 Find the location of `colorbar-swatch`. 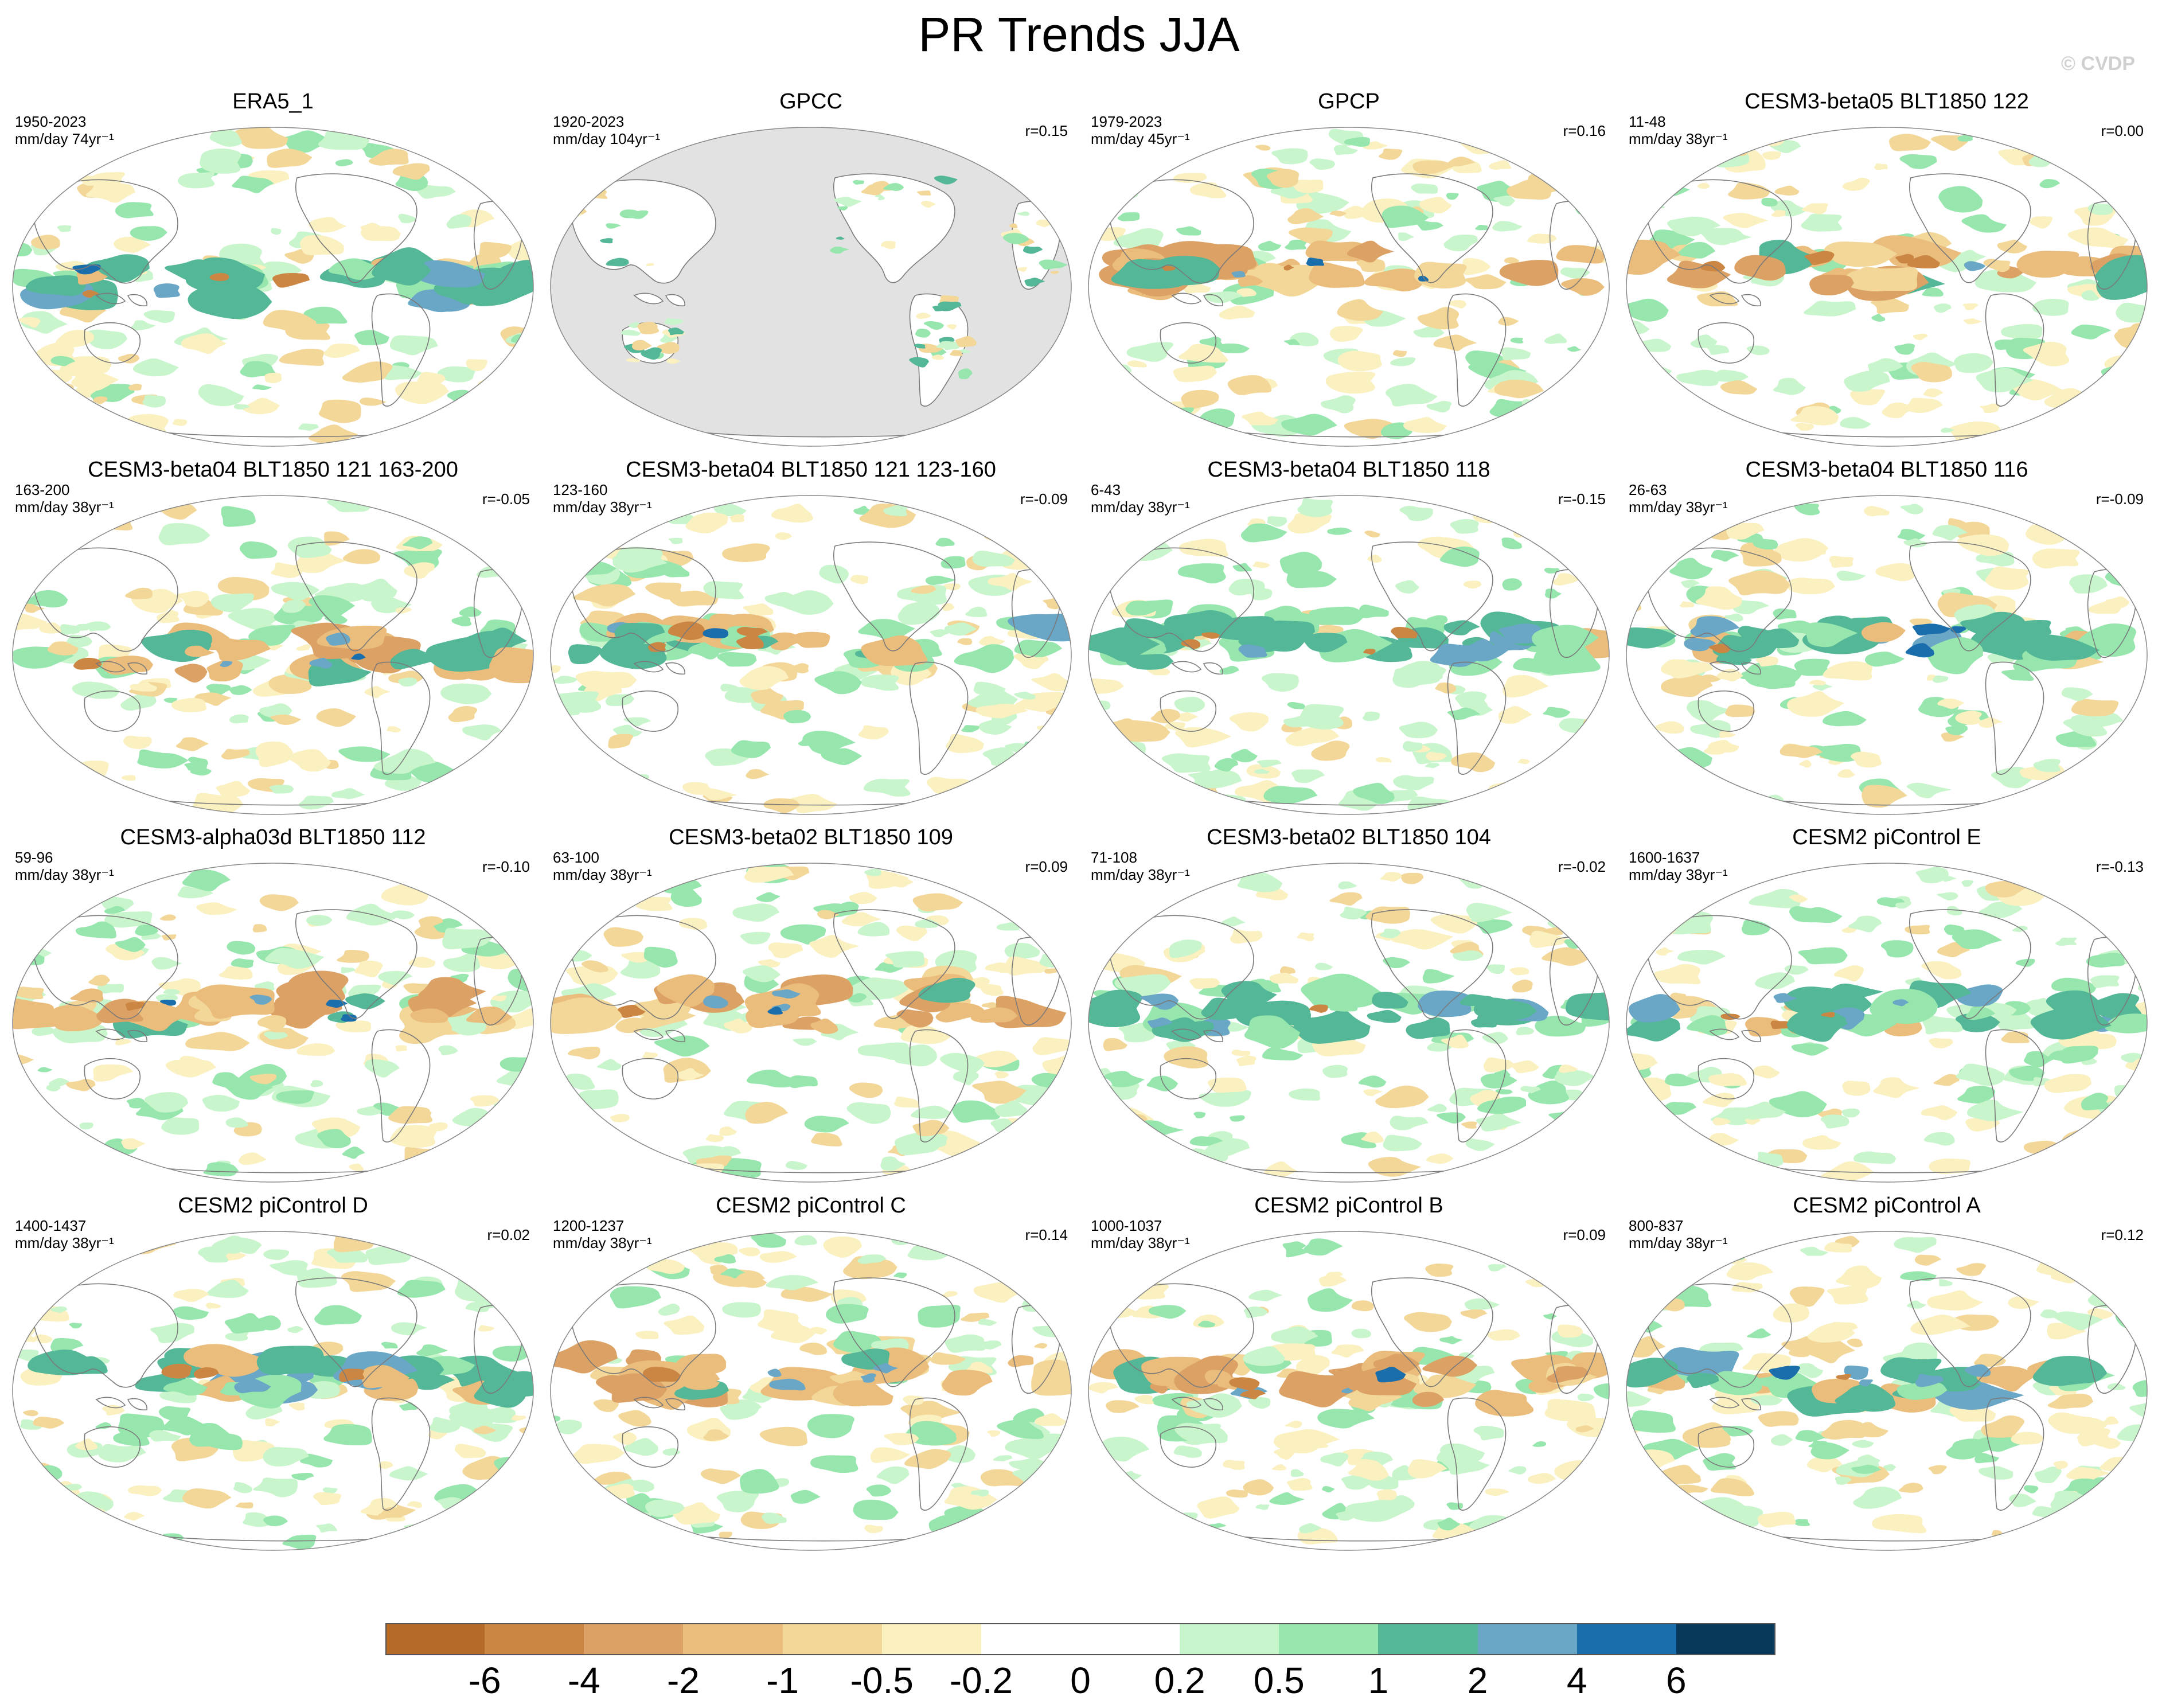

colorbar-swatch is located at coordinates (931, 1639).